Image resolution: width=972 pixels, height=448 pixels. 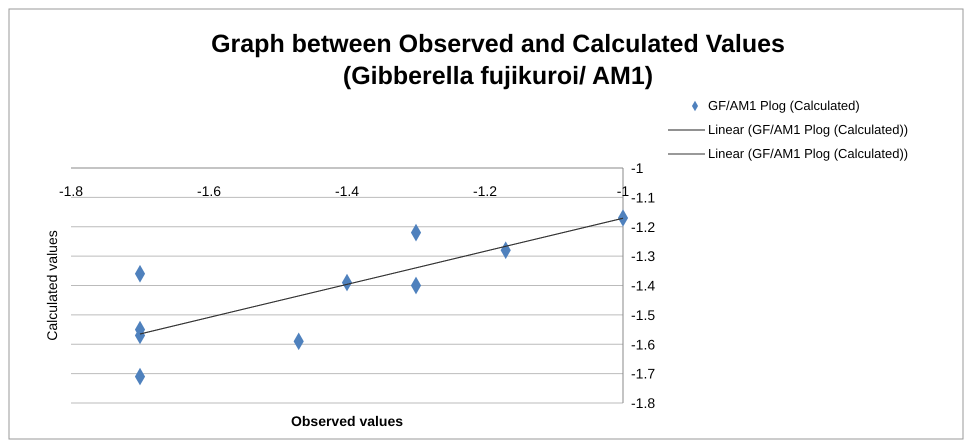 What do you see at coordinates (643, 197) in the screenshot?
I see `y-tick-label: -1.1` at bounding box center [643, 197].